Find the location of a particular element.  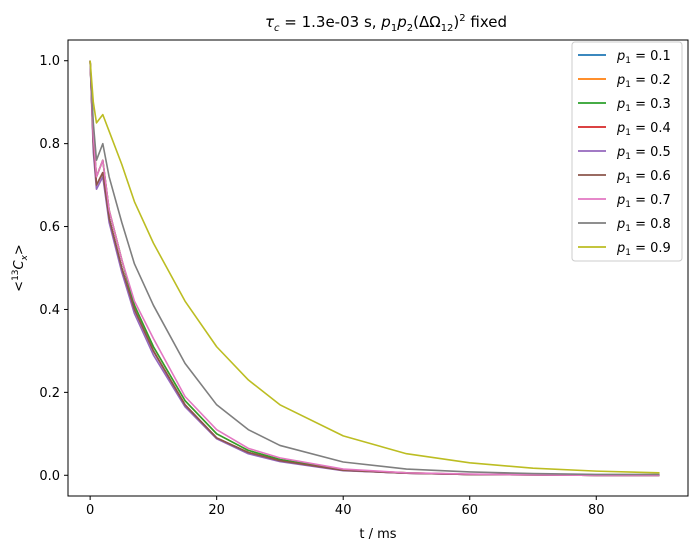

x-tick-label: 0 is located at coordinates (90, 510).